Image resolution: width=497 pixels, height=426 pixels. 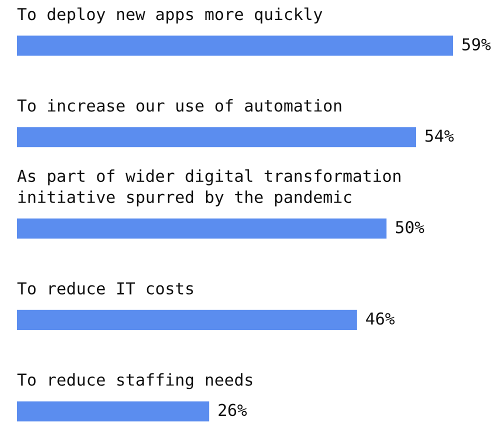 What do you see at coordinates (208, 187) in the screenshot?
I see `y-tick-label: As part of wider digital transformation initiative spurred by the pandemic` at bounding box center [208, 187].